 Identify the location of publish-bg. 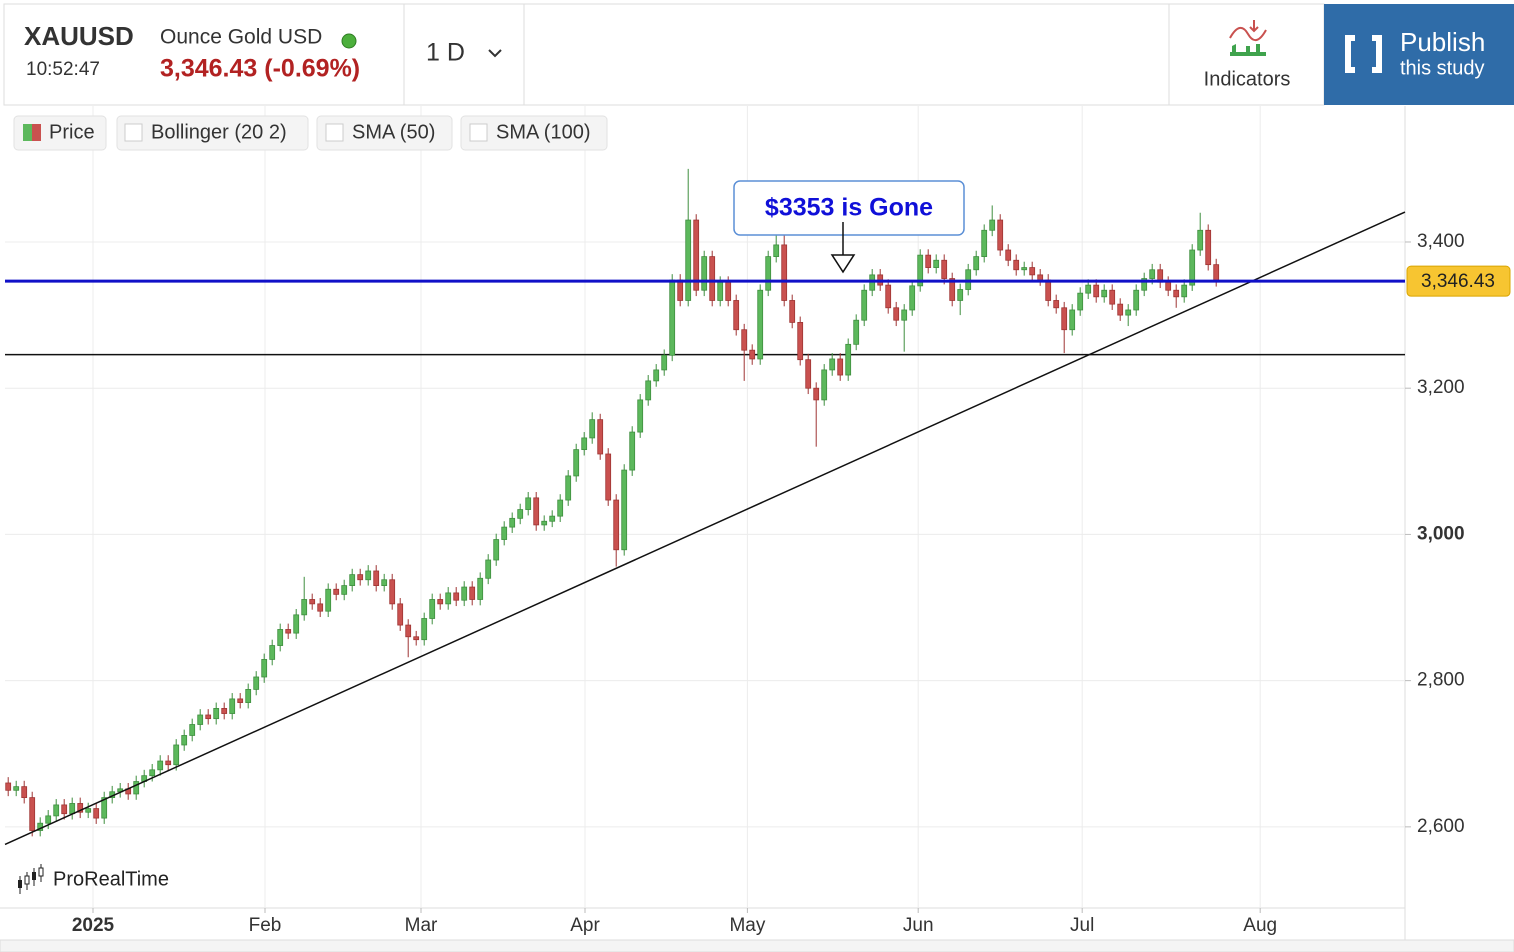
(1419, 54).